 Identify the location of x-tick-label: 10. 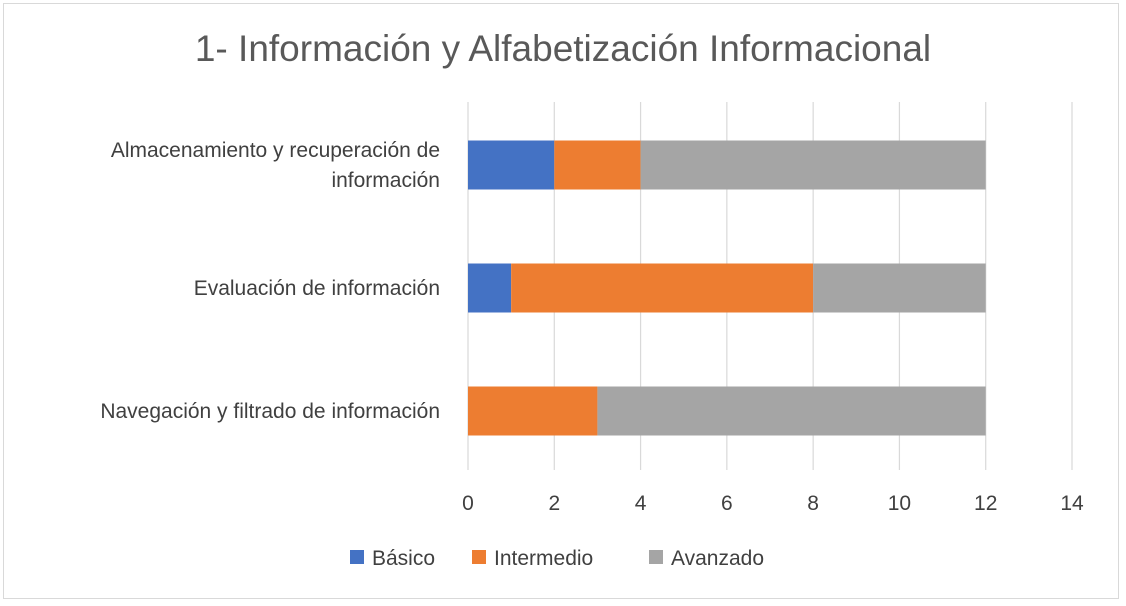
(899, 503).